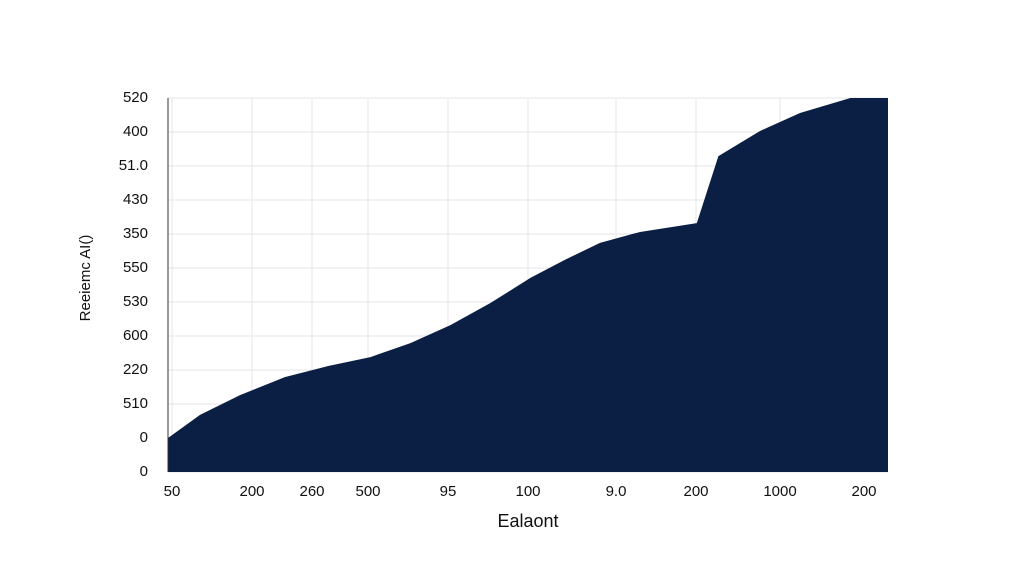 This screenshot has height=576, width=1024. Describe the element at coordinates (172, 491) in the screenshot. I see `x-tick-label: 50` at that location.